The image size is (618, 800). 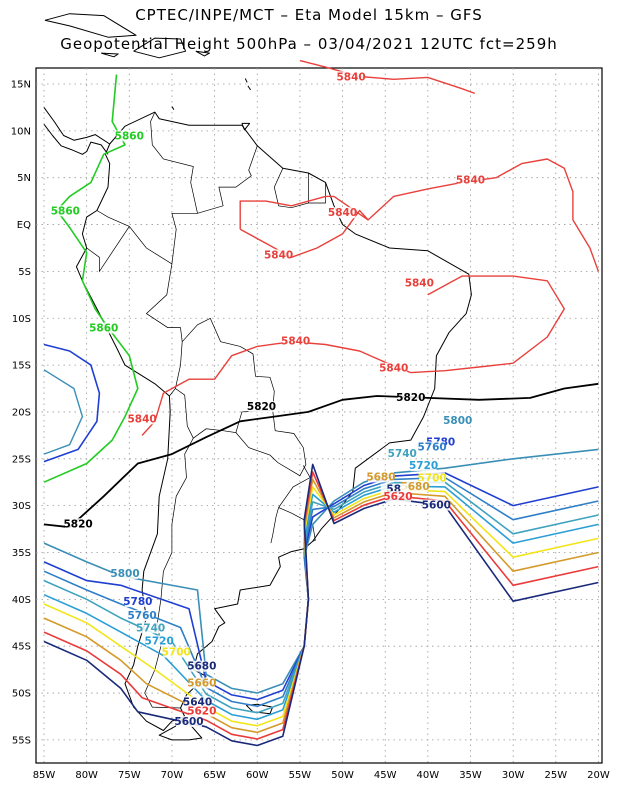 I want to click on lat-tick-label: 5N, so click(x=24, y=178).